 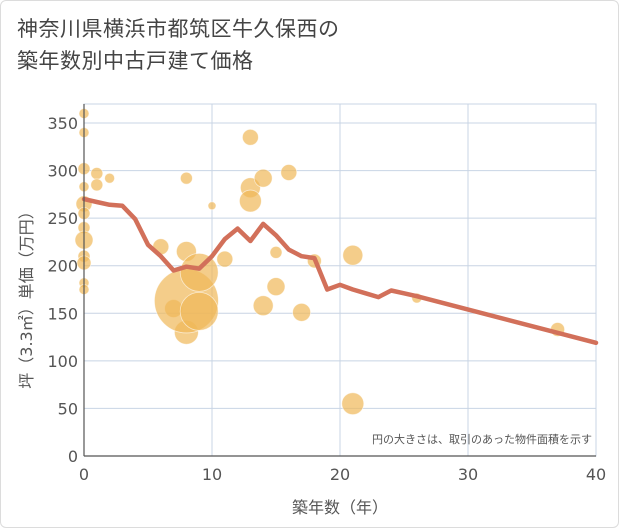 I want to click on x-tick-label: 10, so click(x=212, y=474).